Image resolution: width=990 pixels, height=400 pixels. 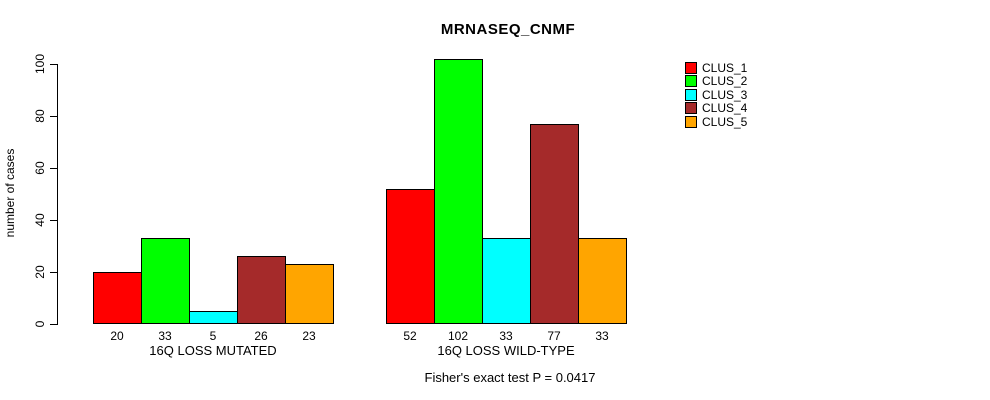 What do you see at coordinates (10, 193) in the screenshot?
I see `y-axis-label: number of cases` at bounding box center [10, 193].